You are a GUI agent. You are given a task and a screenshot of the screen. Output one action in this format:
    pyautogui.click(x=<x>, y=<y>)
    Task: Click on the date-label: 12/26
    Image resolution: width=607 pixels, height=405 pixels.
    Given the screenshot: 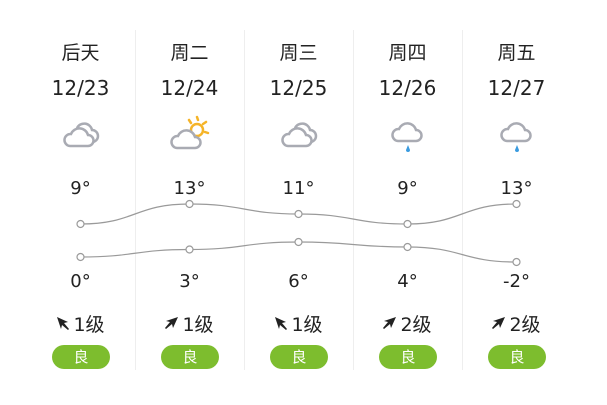 What is the action you would take?
    pyautogui.click(x=407, y=88)
    